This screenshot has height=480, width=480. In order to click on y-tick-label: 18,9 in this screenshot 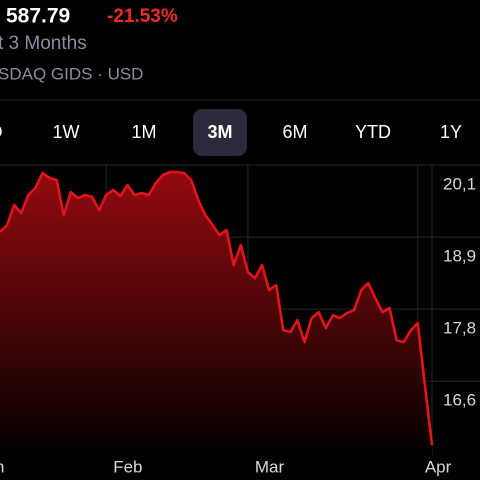, I will do `click(459, 256)`.